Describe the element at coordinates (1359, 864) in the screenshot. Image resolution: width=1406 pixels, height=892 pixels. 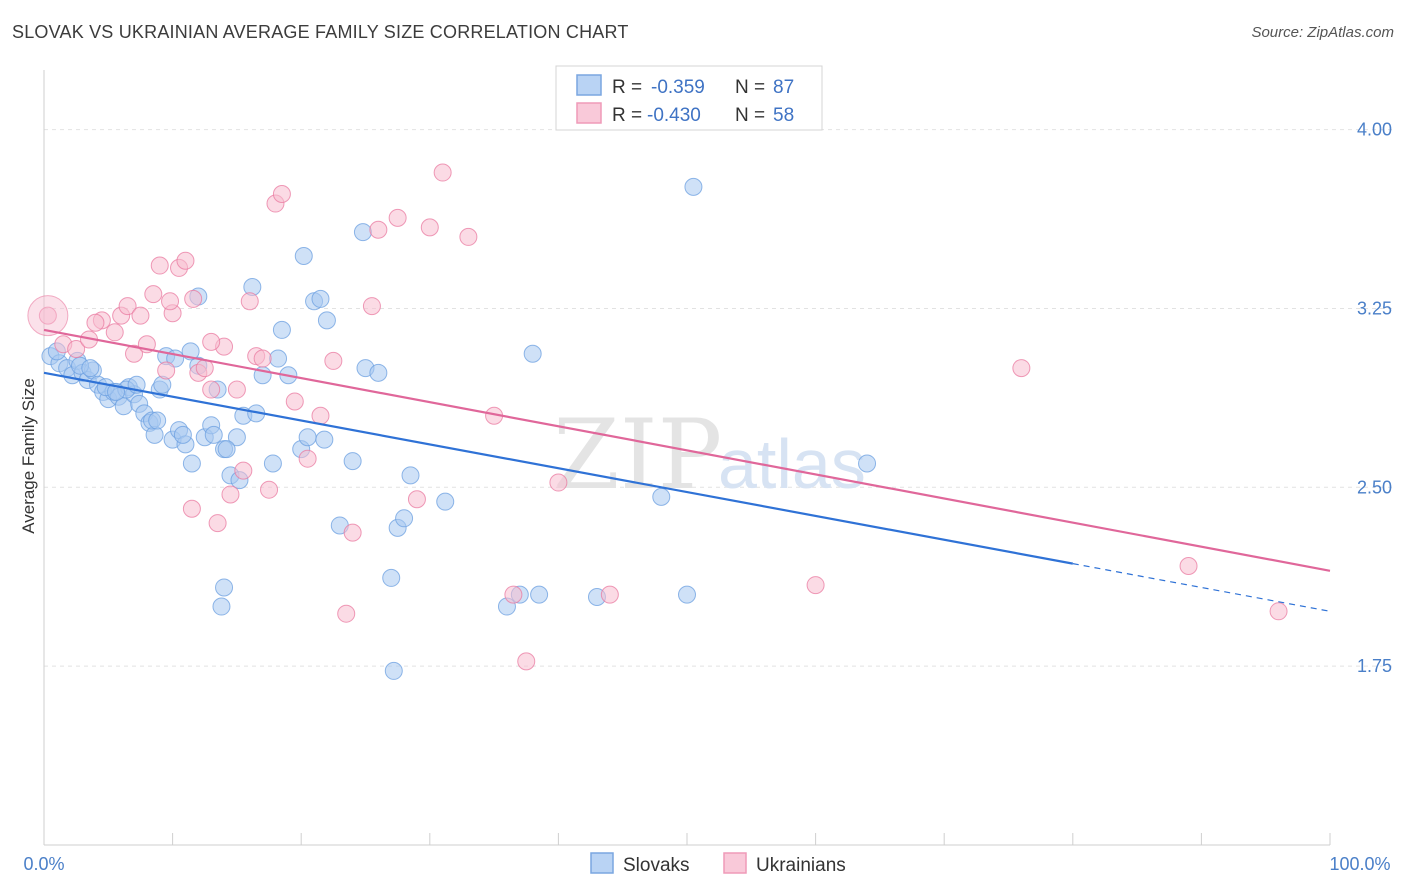
I see `x-tick-label-max: 100.0%` at that location.